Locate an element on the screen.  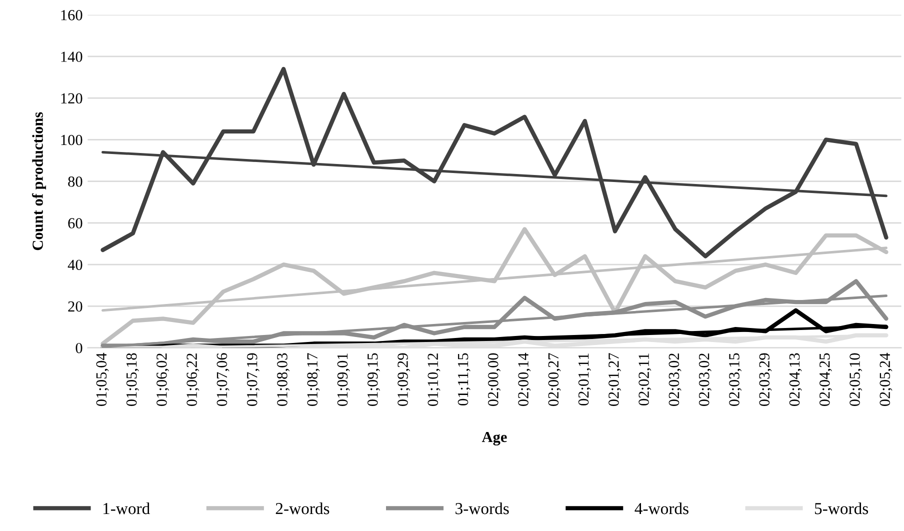
legend-label: 2-words is located at coordinates (303, 508).